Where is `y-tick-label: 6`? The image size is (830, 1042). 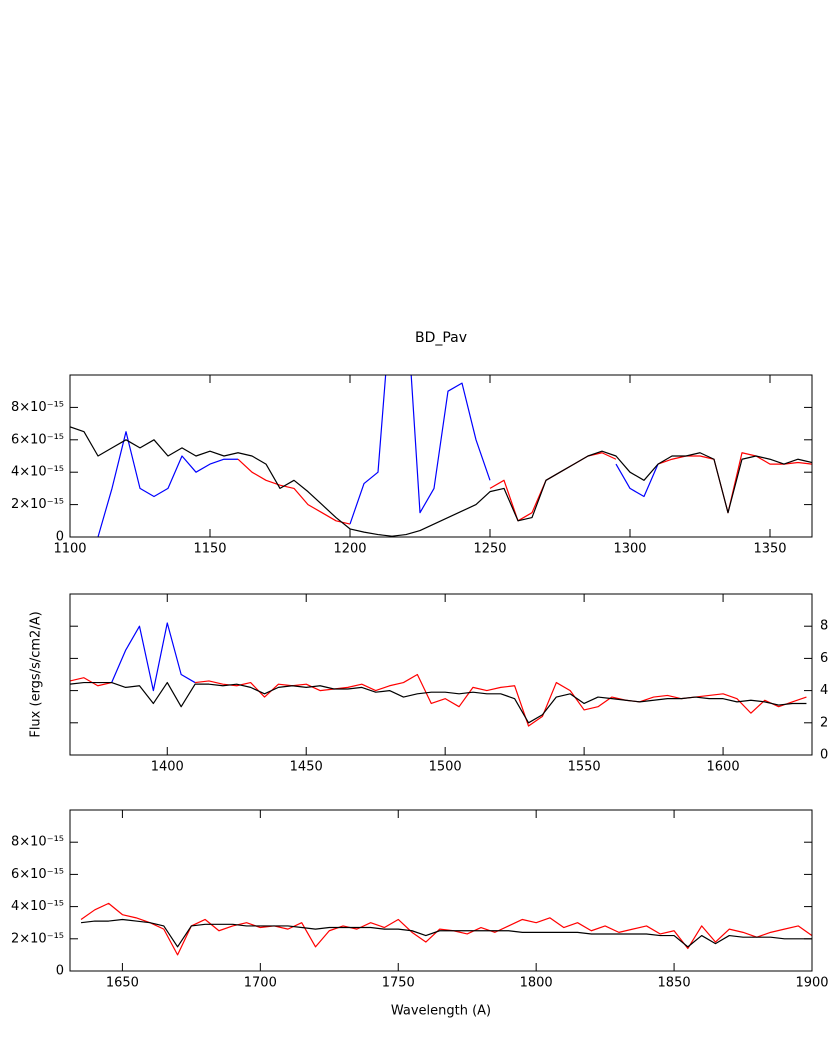 y-tick-label: 6 is located at coordinates (824, 658).